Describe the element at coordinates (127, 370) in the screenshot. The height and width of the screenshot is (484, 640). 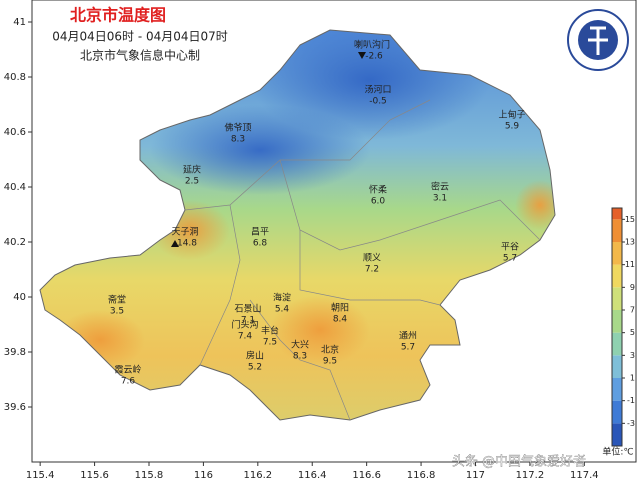
I see `station-name: 霞云岭` at that location.